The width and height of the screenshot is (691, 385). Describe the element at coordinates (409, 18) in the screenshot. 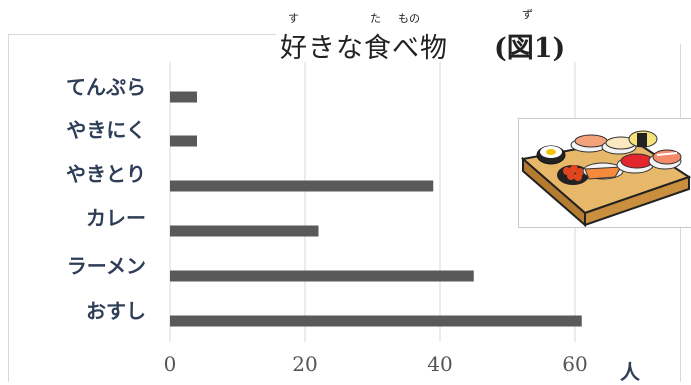

I see `title-ruby-mono: もの` at that location.